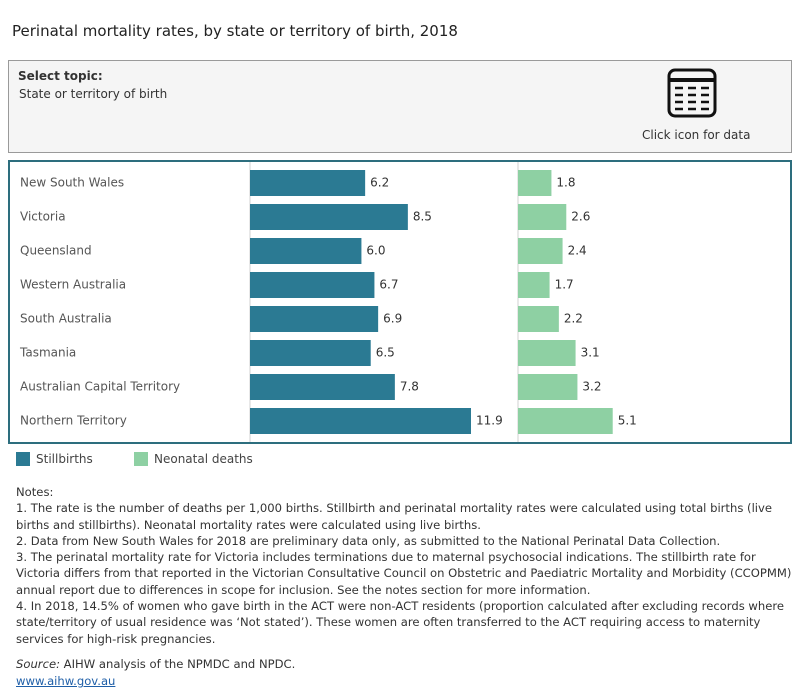  What do you see at coordinates (93, 94) in the screenshot?
I see `topic-value: State or territory of birth` at bounding box center [93, 94].